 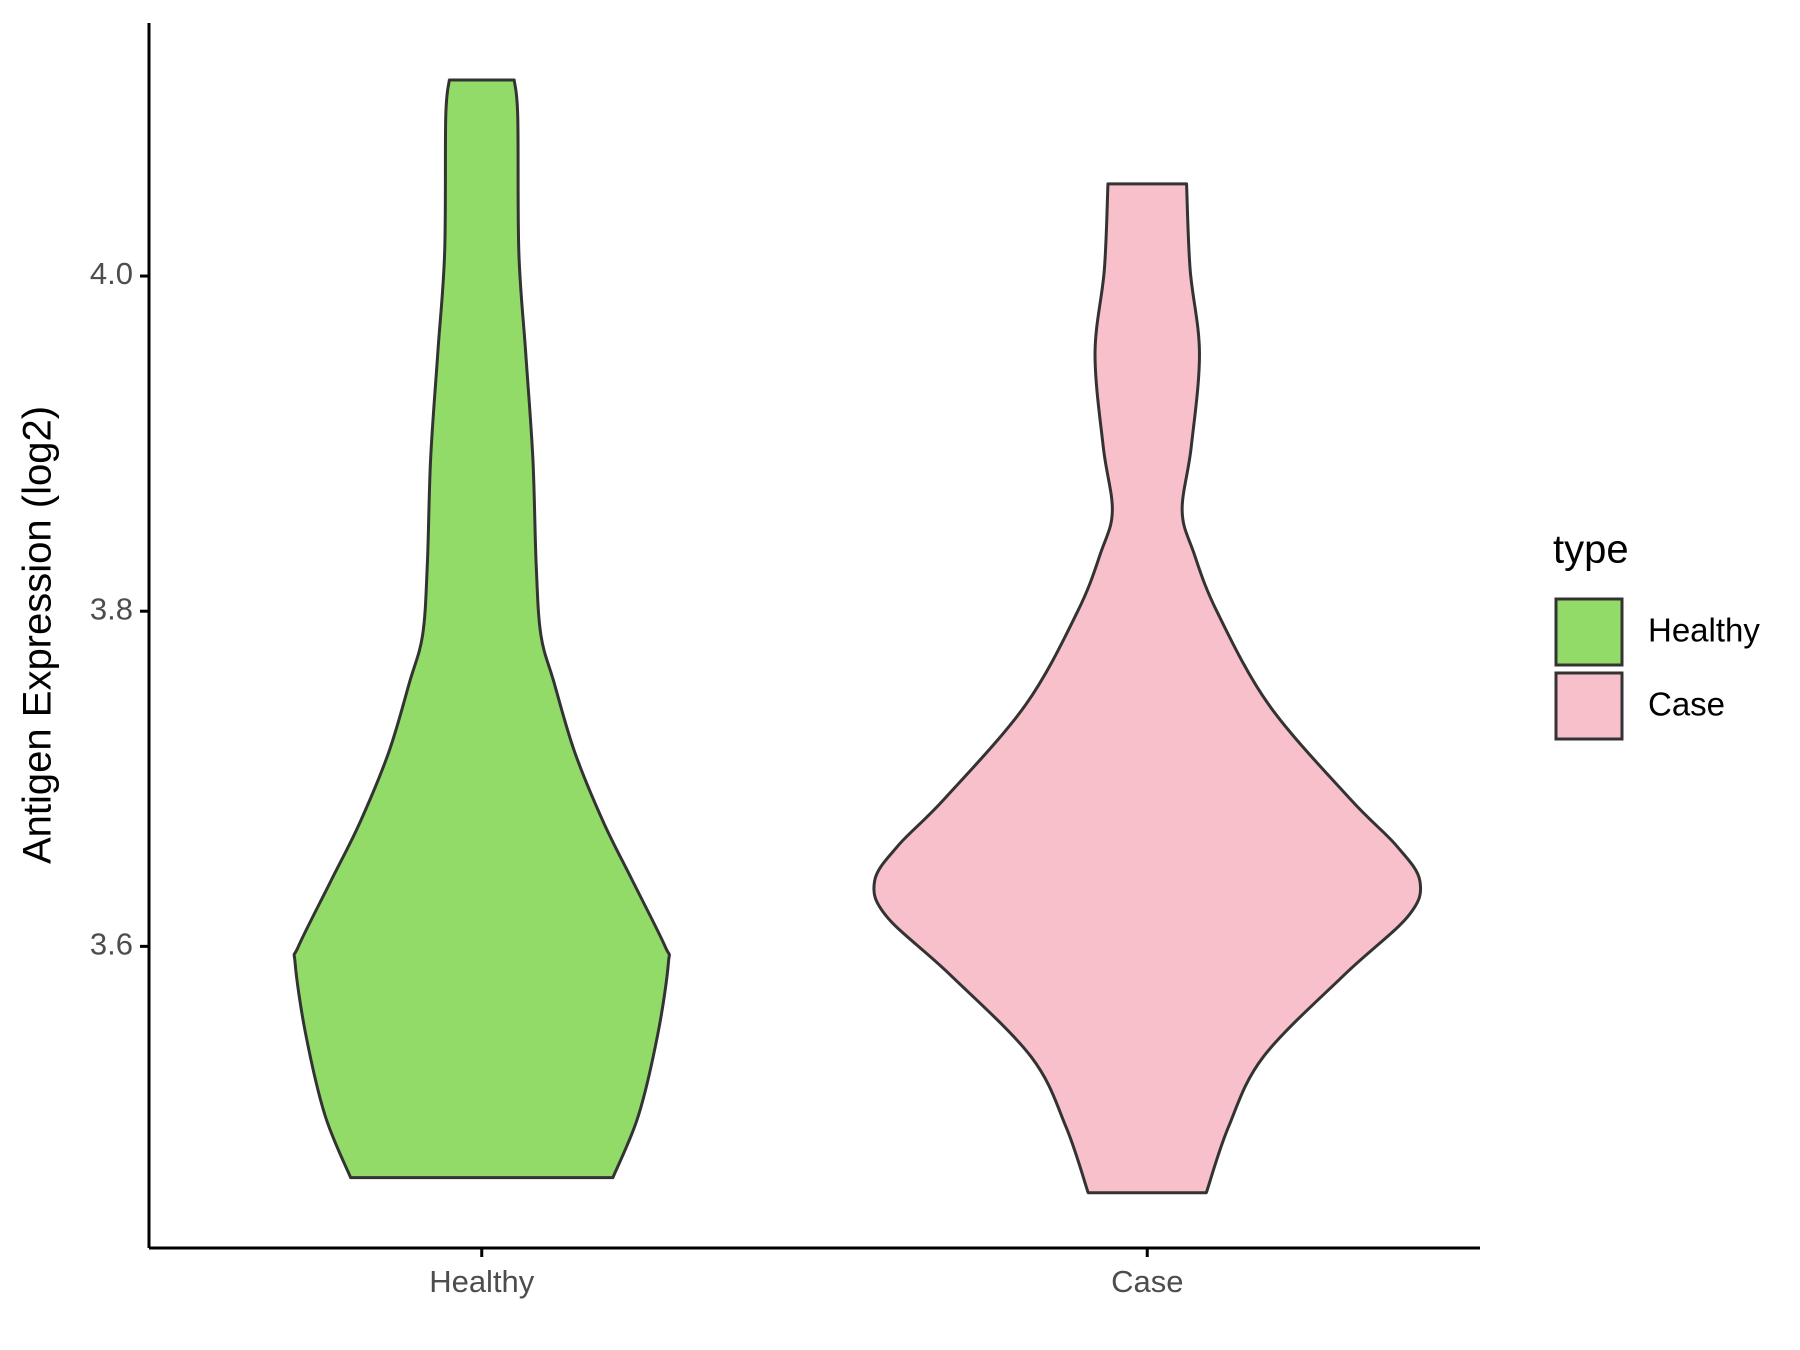 What do you see at coordinates (111, 608) in the screenshot?
I see `y-tick-label: 3.8` at bounding box center [111, 608].